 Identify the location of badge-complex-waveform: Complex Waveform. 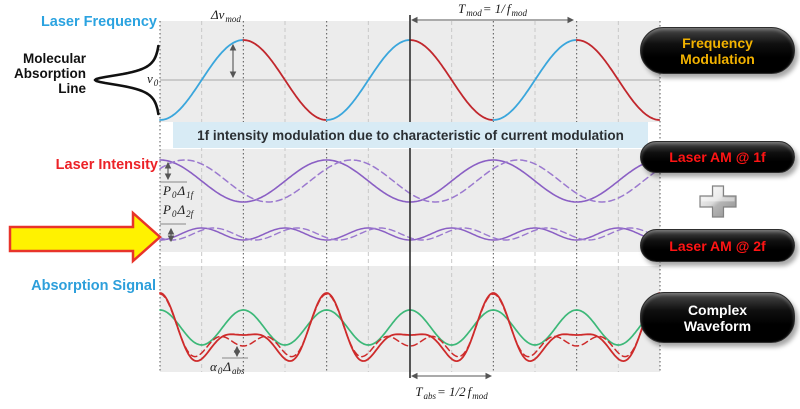
(717, 317).